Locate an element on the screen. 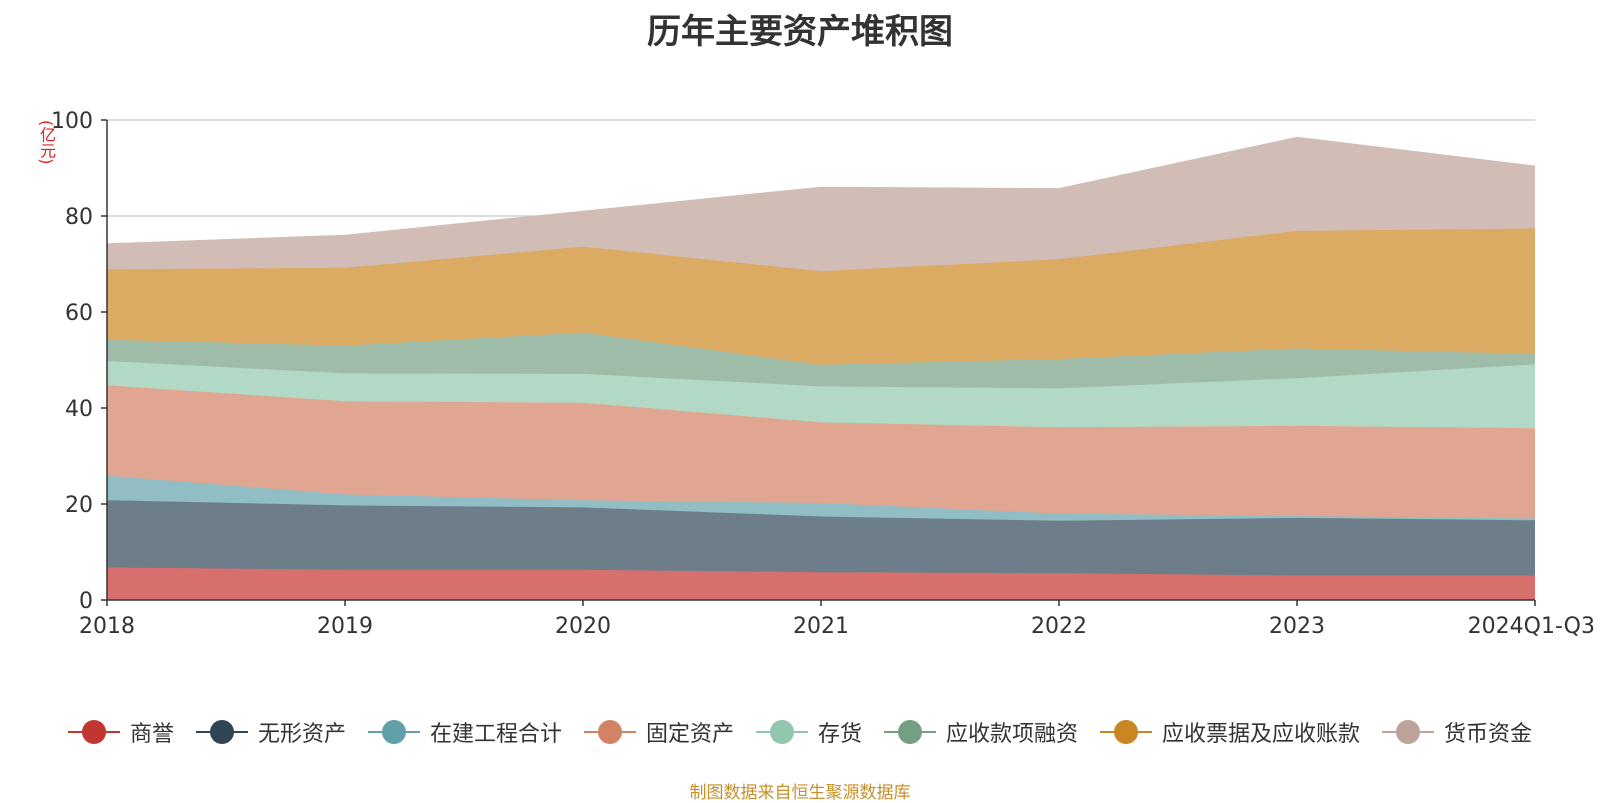 This screenshot has height=803, width=1600. y-tick-label: 60 is located at coordinates (79, 313).